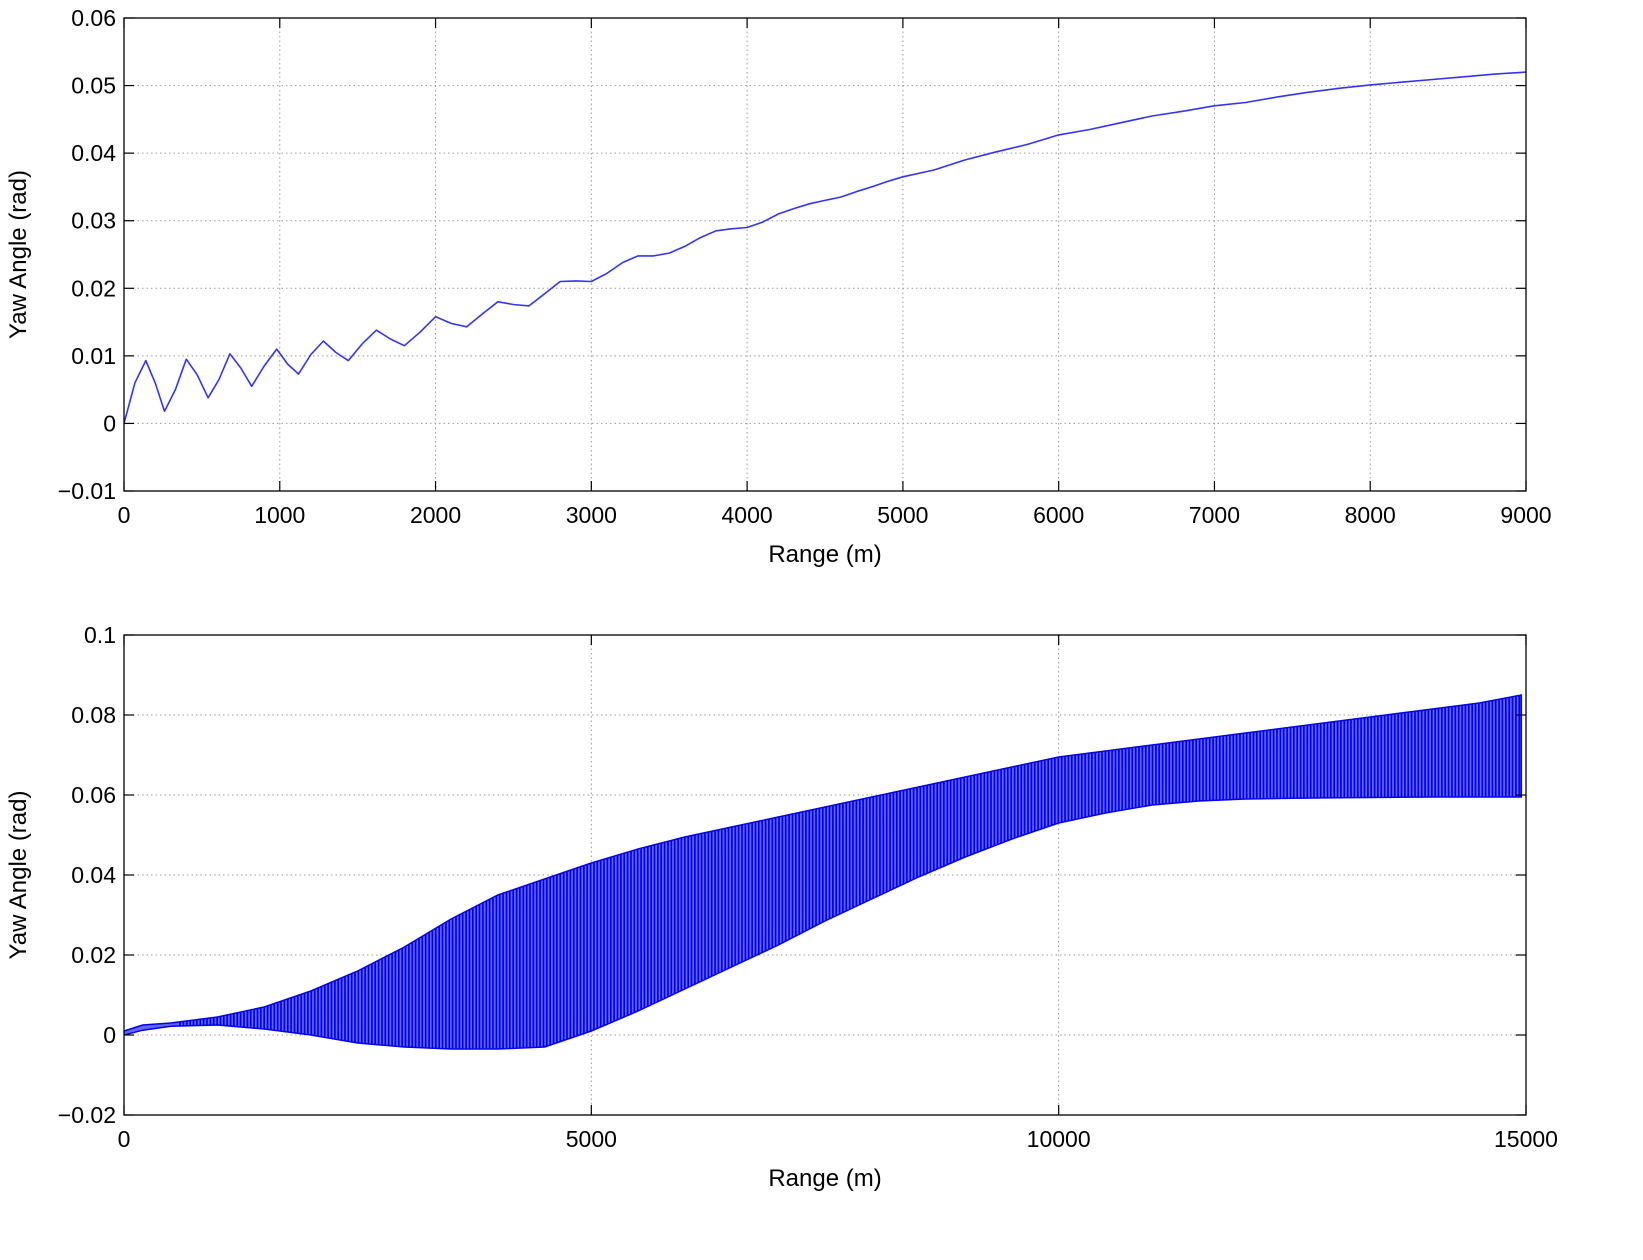  What do you see at coordinates (591, 515) in the screenshot?
I see `x-tick-label: 3000` at bounding box center [591, 515].